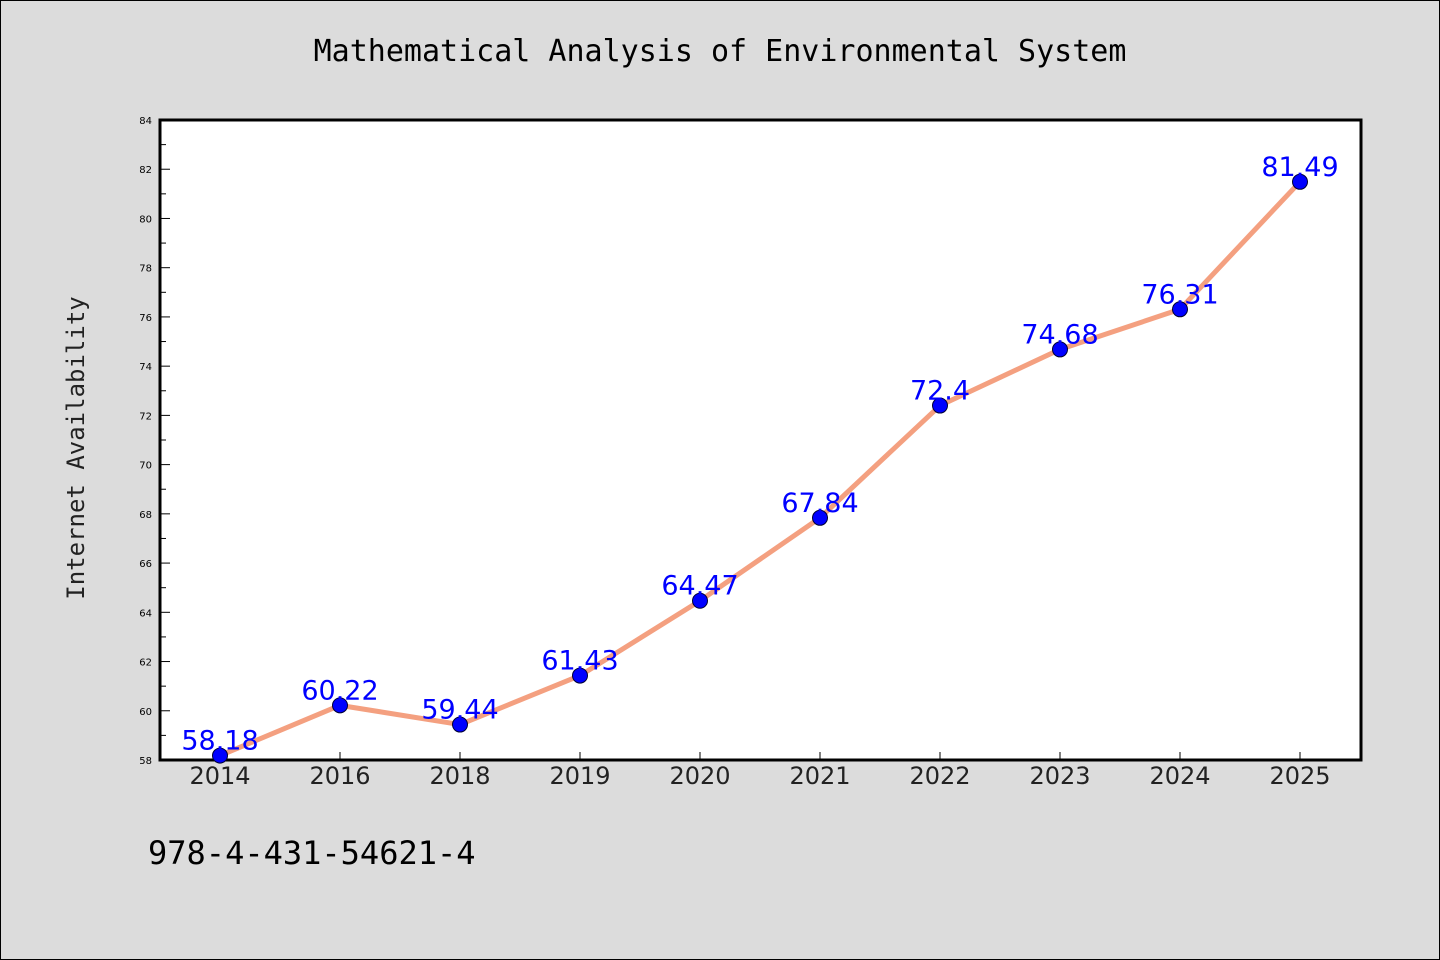 The width and height of the screenshot is (1440, 960). I want to click on x-tick-label: 2020, so click(699, 776).